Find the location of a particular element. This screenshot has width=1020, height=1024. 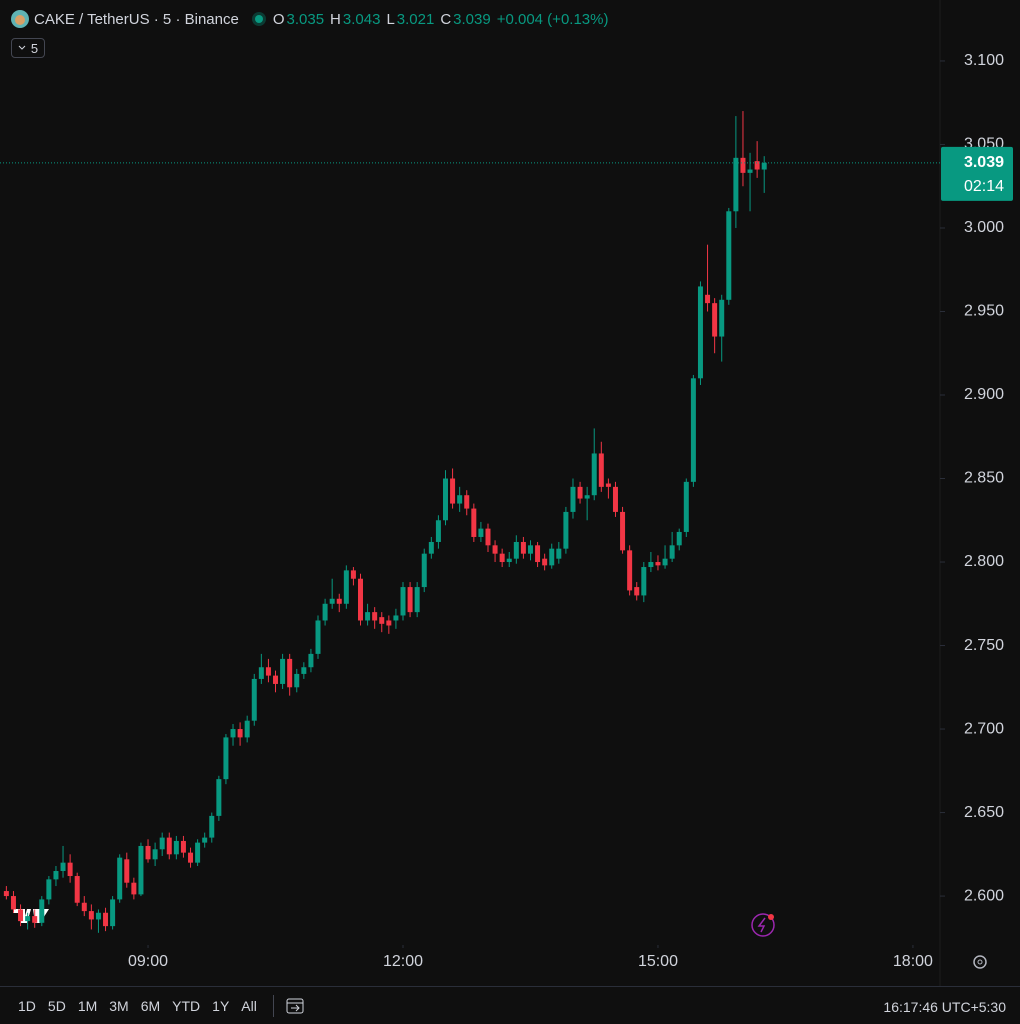

interval: 5 is located at coordinates (34, 48).